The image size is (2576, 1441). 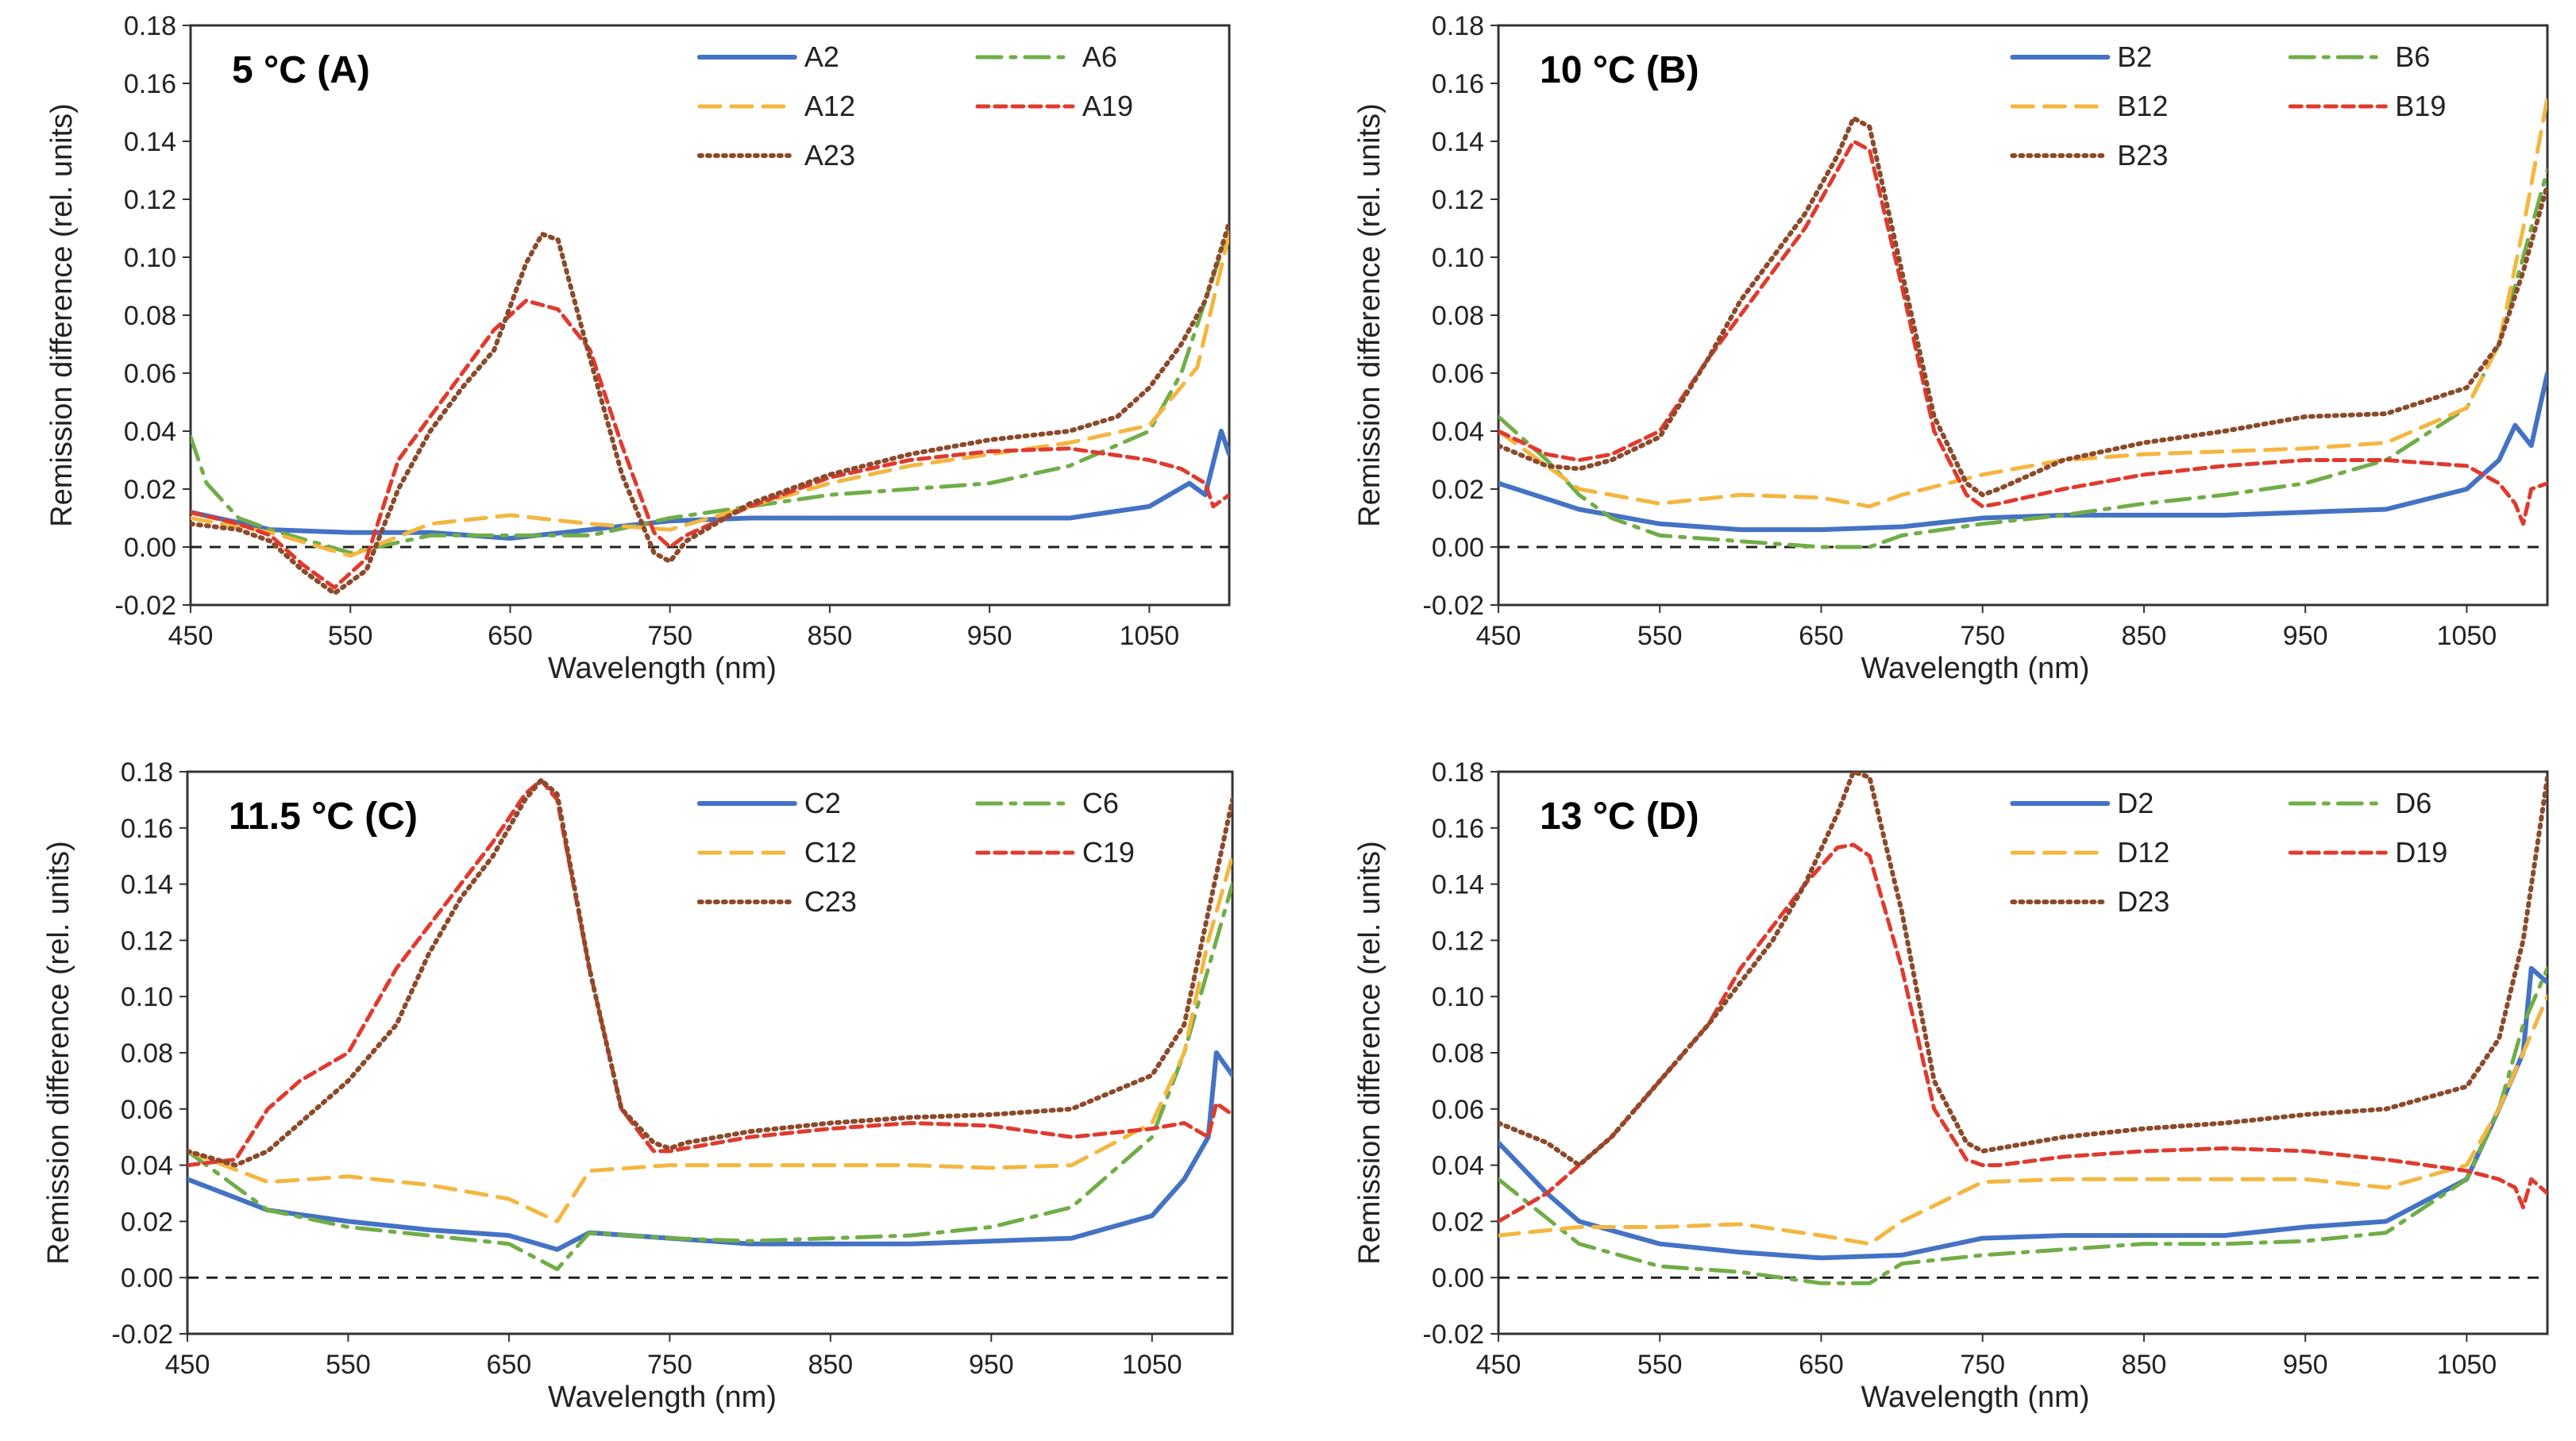 What do you see at coordinates (1619, 70) in the screenshot?
I see `panel-title: 10 °C (B)` at bounding box center [1619, 70].